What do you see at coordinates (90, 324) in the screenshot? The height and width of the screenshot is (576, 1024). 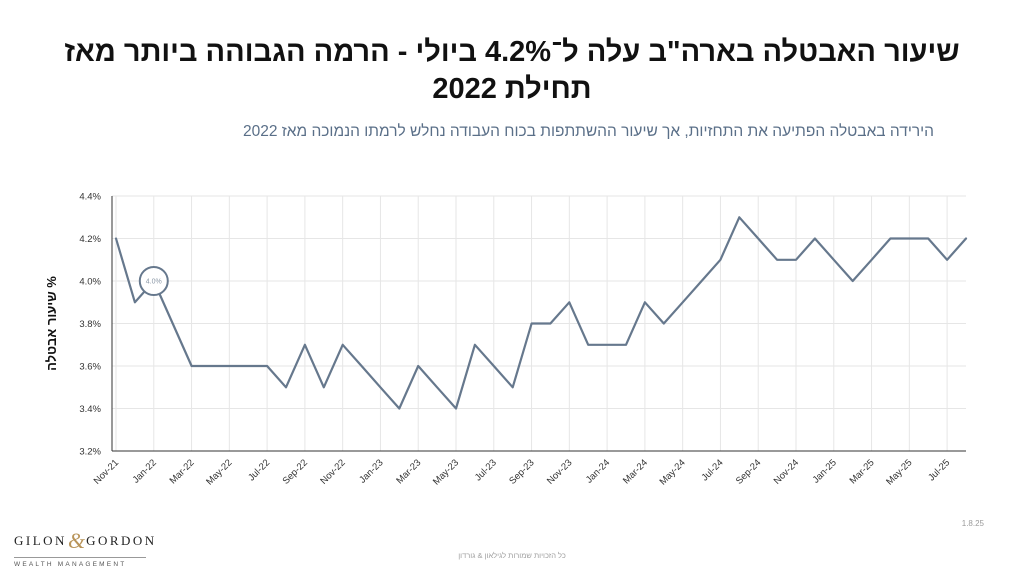 I see `y-tick-label: 3.8%` at bounding box center [90, 324].